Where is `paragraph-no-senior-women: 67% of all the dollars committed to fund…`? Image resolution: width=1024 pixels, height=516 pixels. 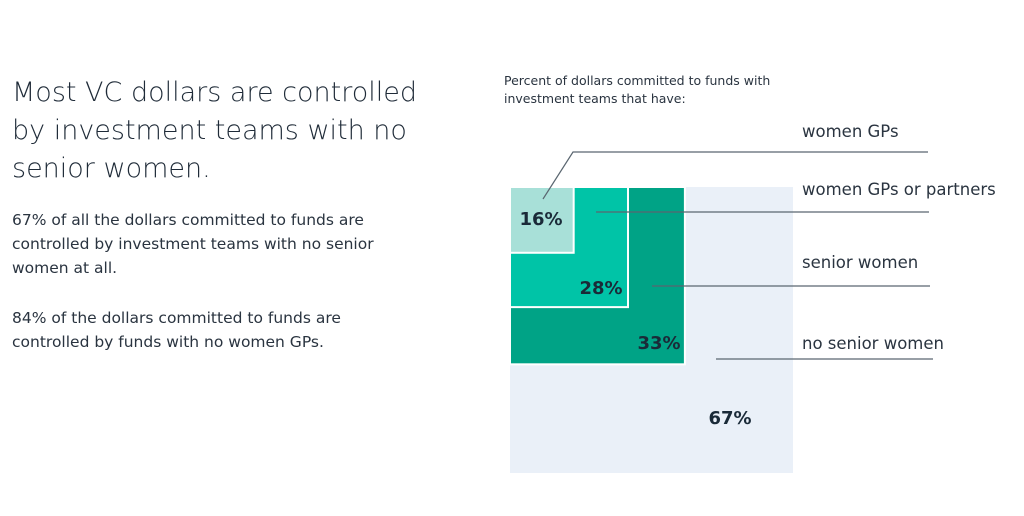 paragraph-no-senior-women: 67% of all the dollars committed to fund… is located at coordinates (193, 244).